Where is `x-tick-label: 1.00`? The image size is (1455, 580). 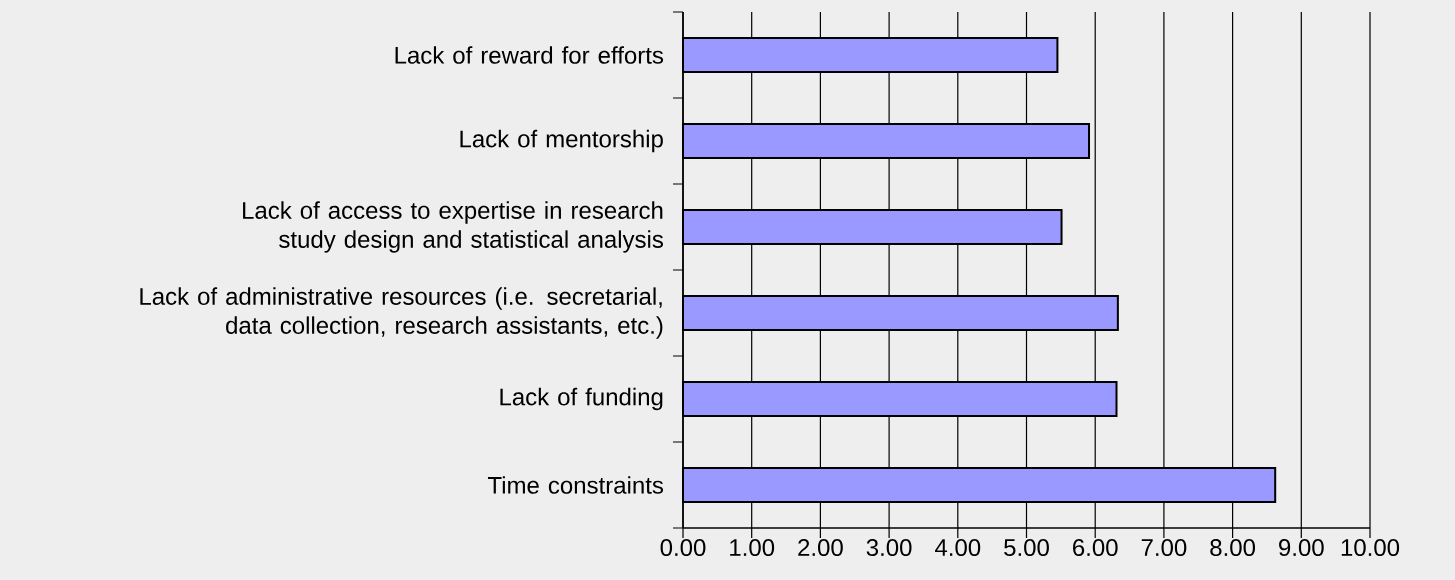
x-tick-label: 1.00 is located at coordinates (752, 548).